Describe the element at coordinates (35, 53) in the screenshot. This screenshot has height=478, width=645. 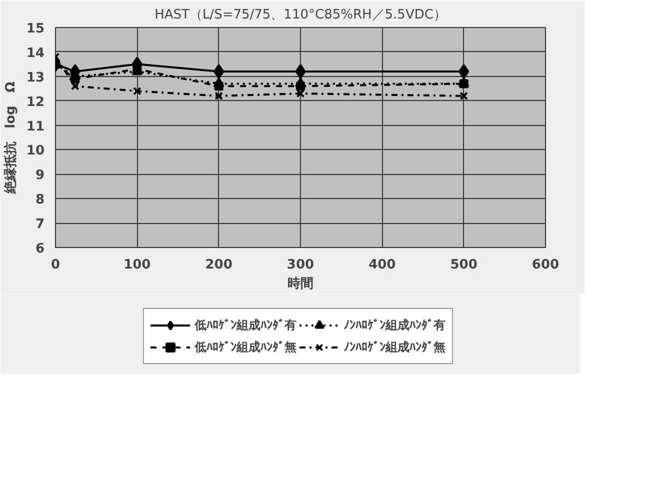
I see `y-tick-label: 14` at that location.